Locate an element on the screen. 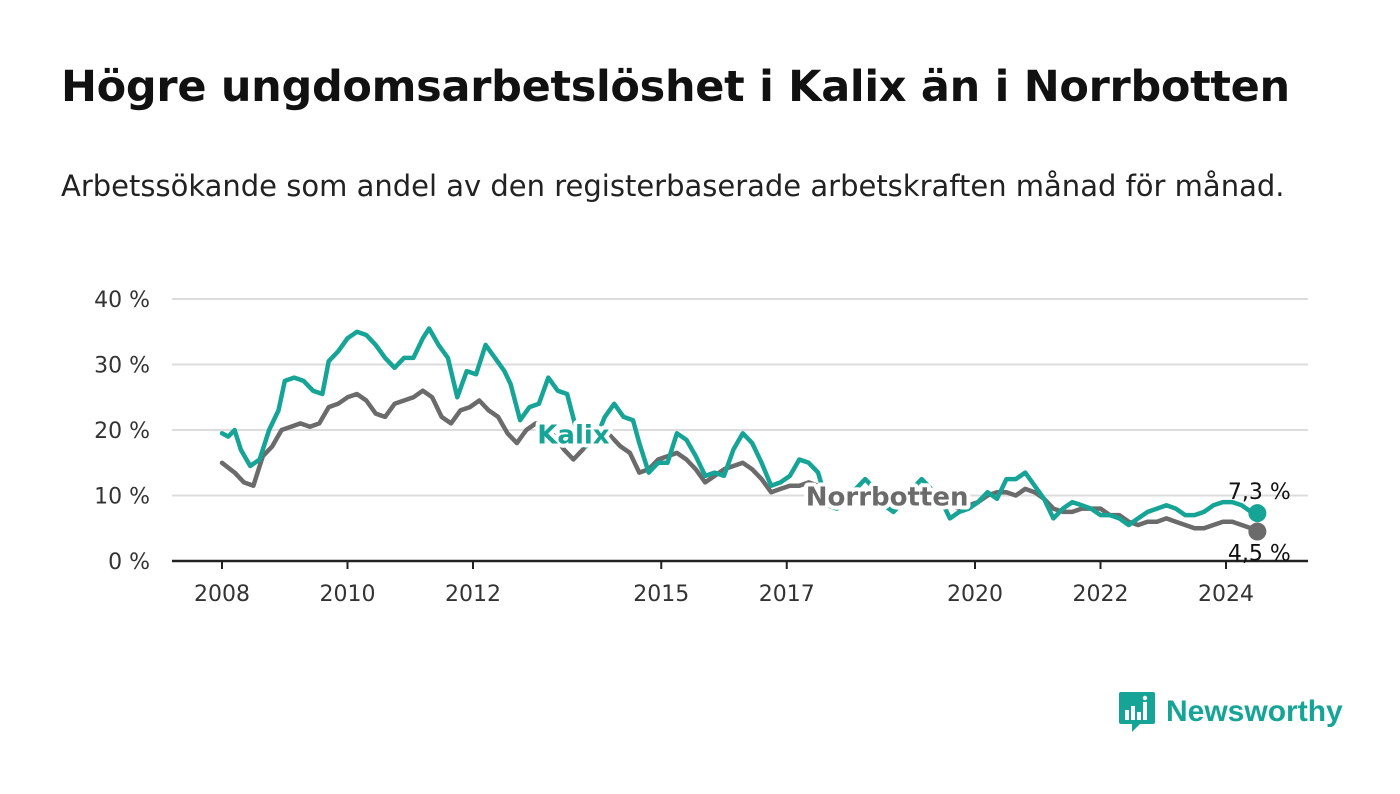 This screenshot has width=1400, height=794. y-axis-ticks: 0 % 10 % 20 % 30 % 40 % is located at coordinates (122, 431).